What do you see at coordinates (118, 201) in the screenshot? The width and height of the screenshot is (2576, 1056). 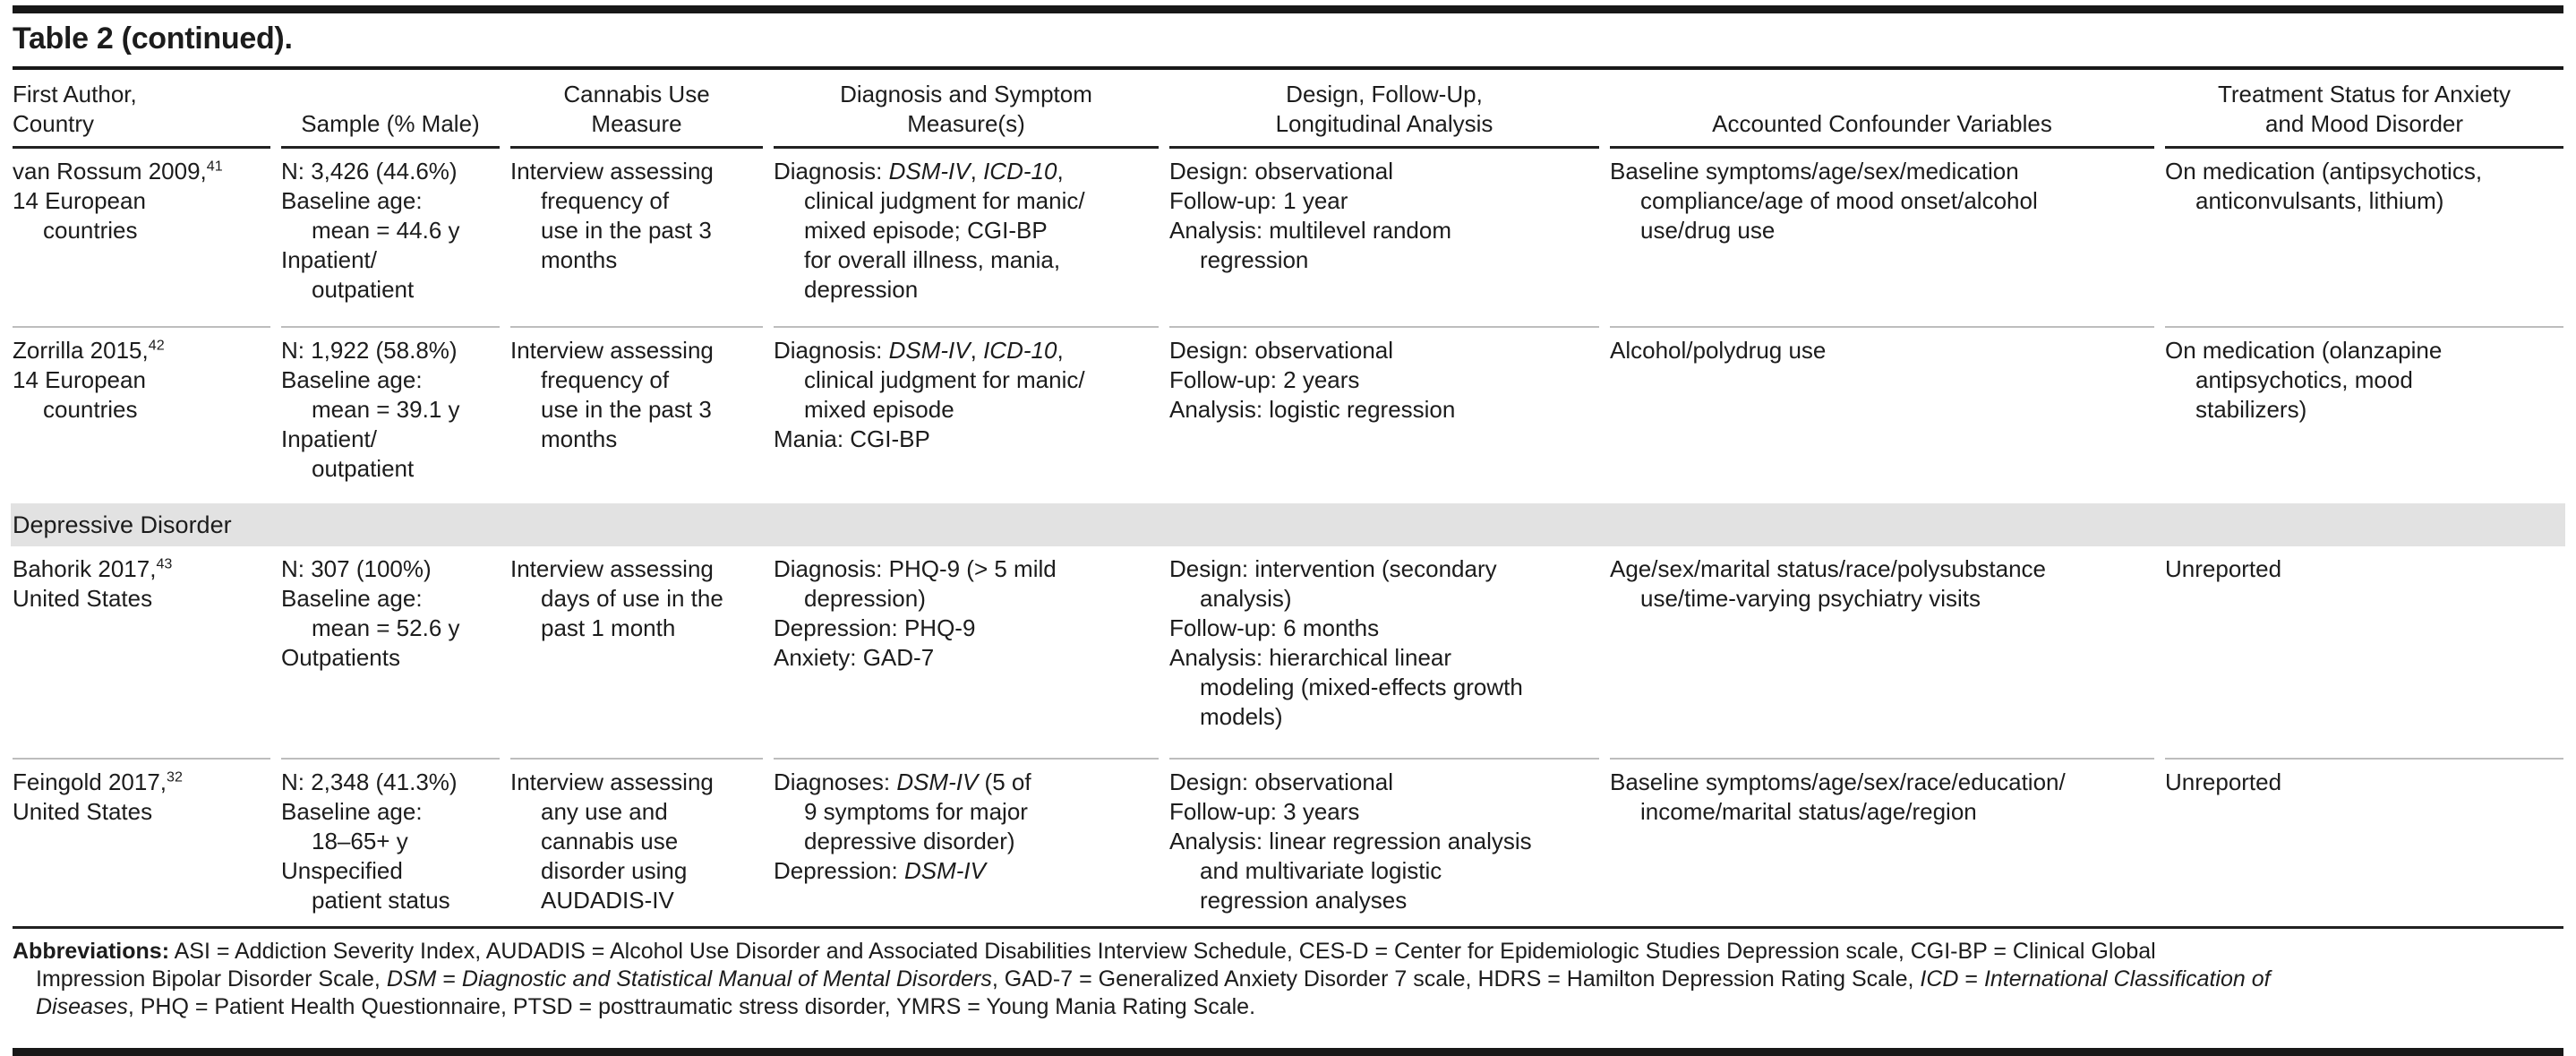 I see `cell-first-author-country: van Rossum 2009,41 14 European countries` at bounding box center [118, 201].